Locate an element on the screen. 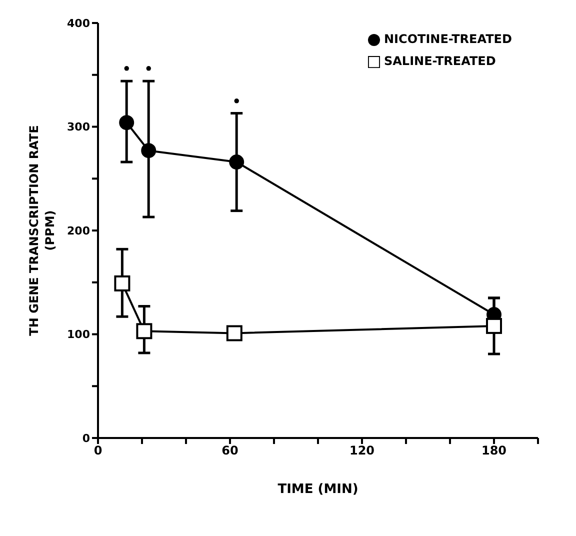 The image size is (576, 536). x-tick-label: 60 is located at coordinates (230, 451).